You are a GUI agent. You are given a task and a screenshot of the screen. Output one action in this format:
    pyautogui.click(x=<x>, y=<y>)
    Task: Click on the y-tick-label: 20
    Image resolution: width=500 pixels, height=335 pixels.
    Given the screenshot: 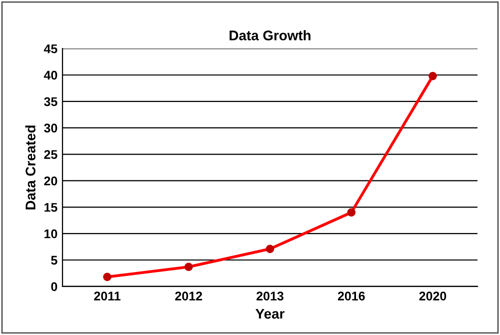 What is the action you would take?
    pyautogui.click(x=51, y=181)
    